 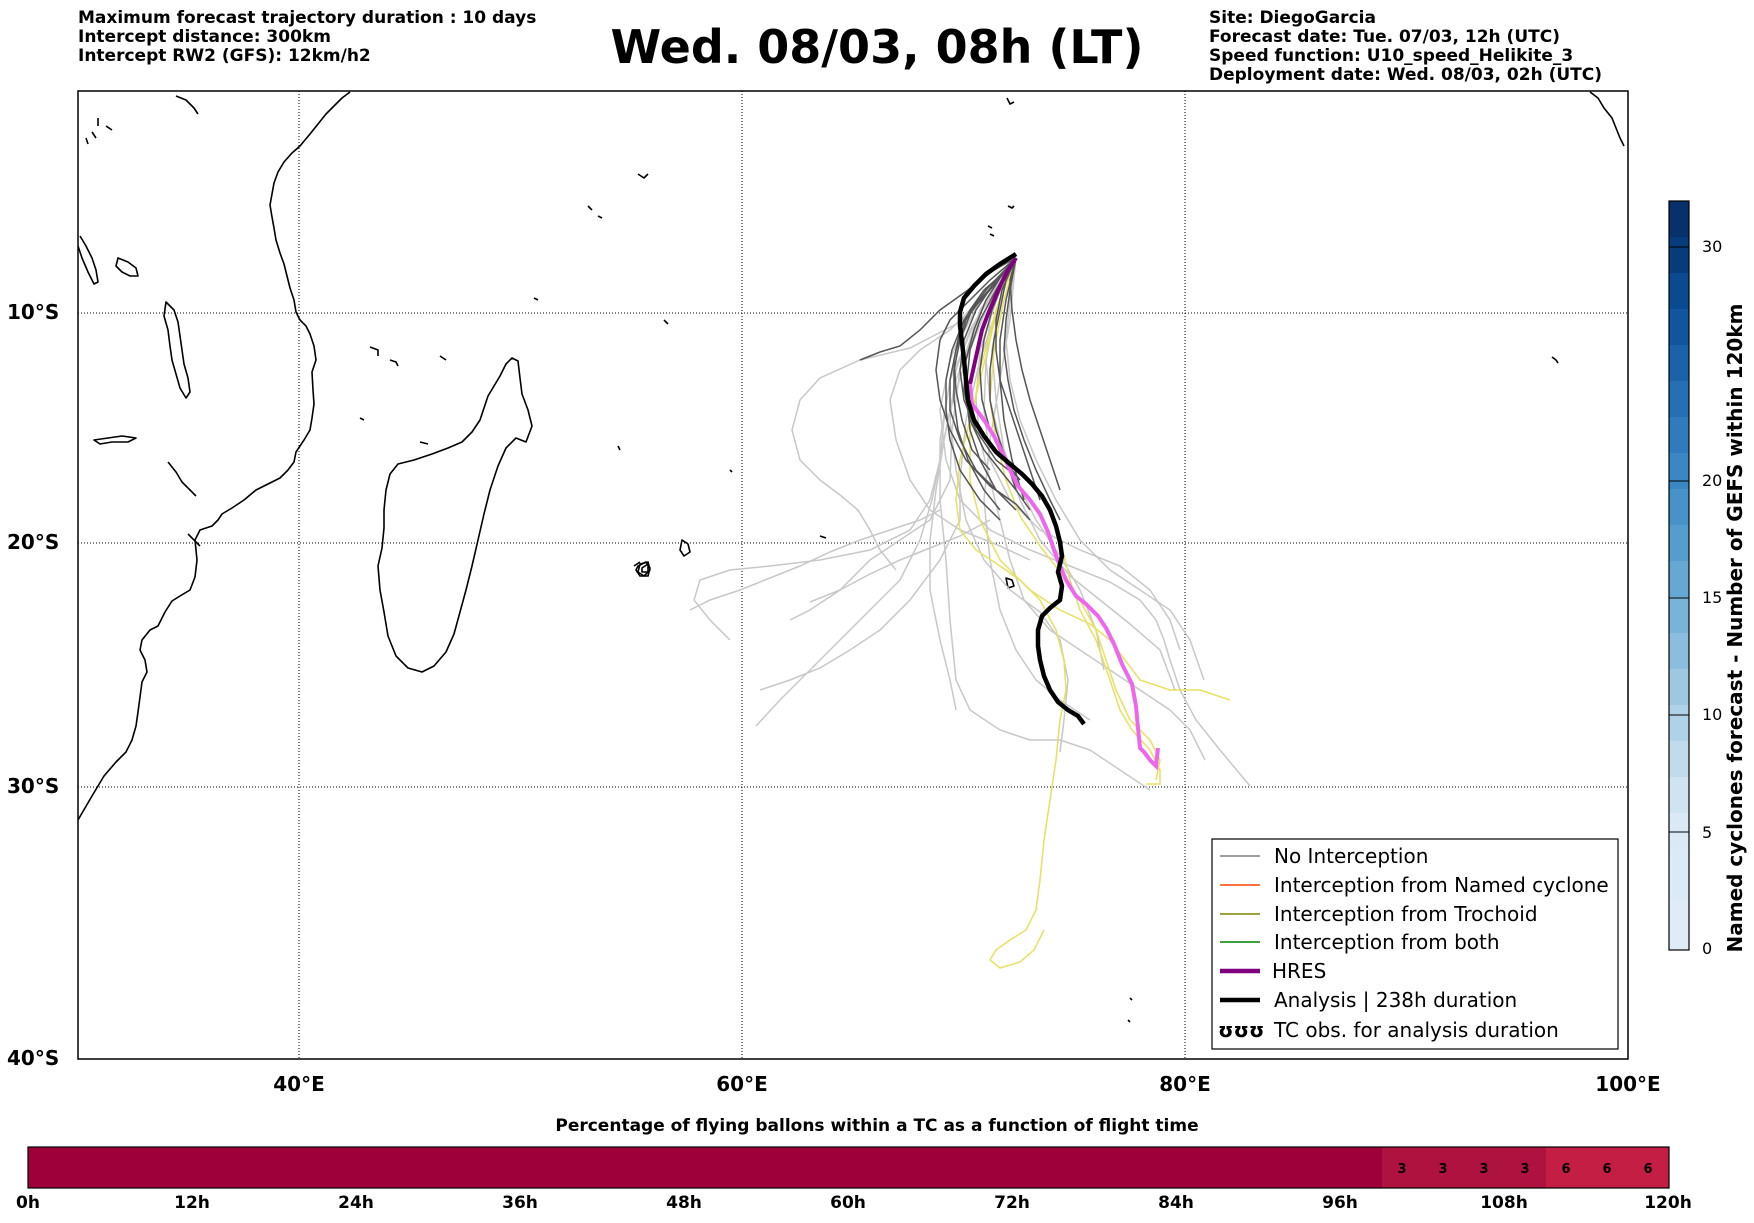 I want to click on bottom-bar-border, so click(x=848, y=1167).